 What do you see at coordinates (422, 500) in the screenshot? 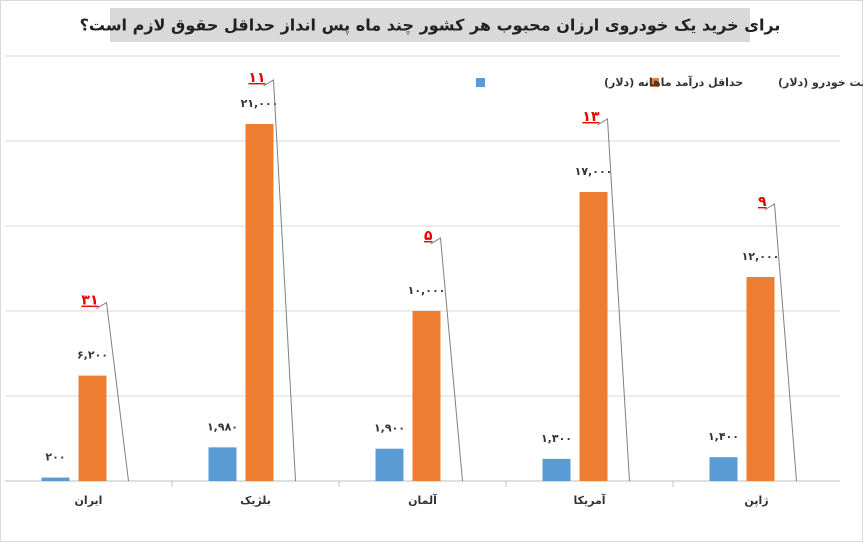
I see `x-tick-label: آلمان` at bounding box center [422, 500].